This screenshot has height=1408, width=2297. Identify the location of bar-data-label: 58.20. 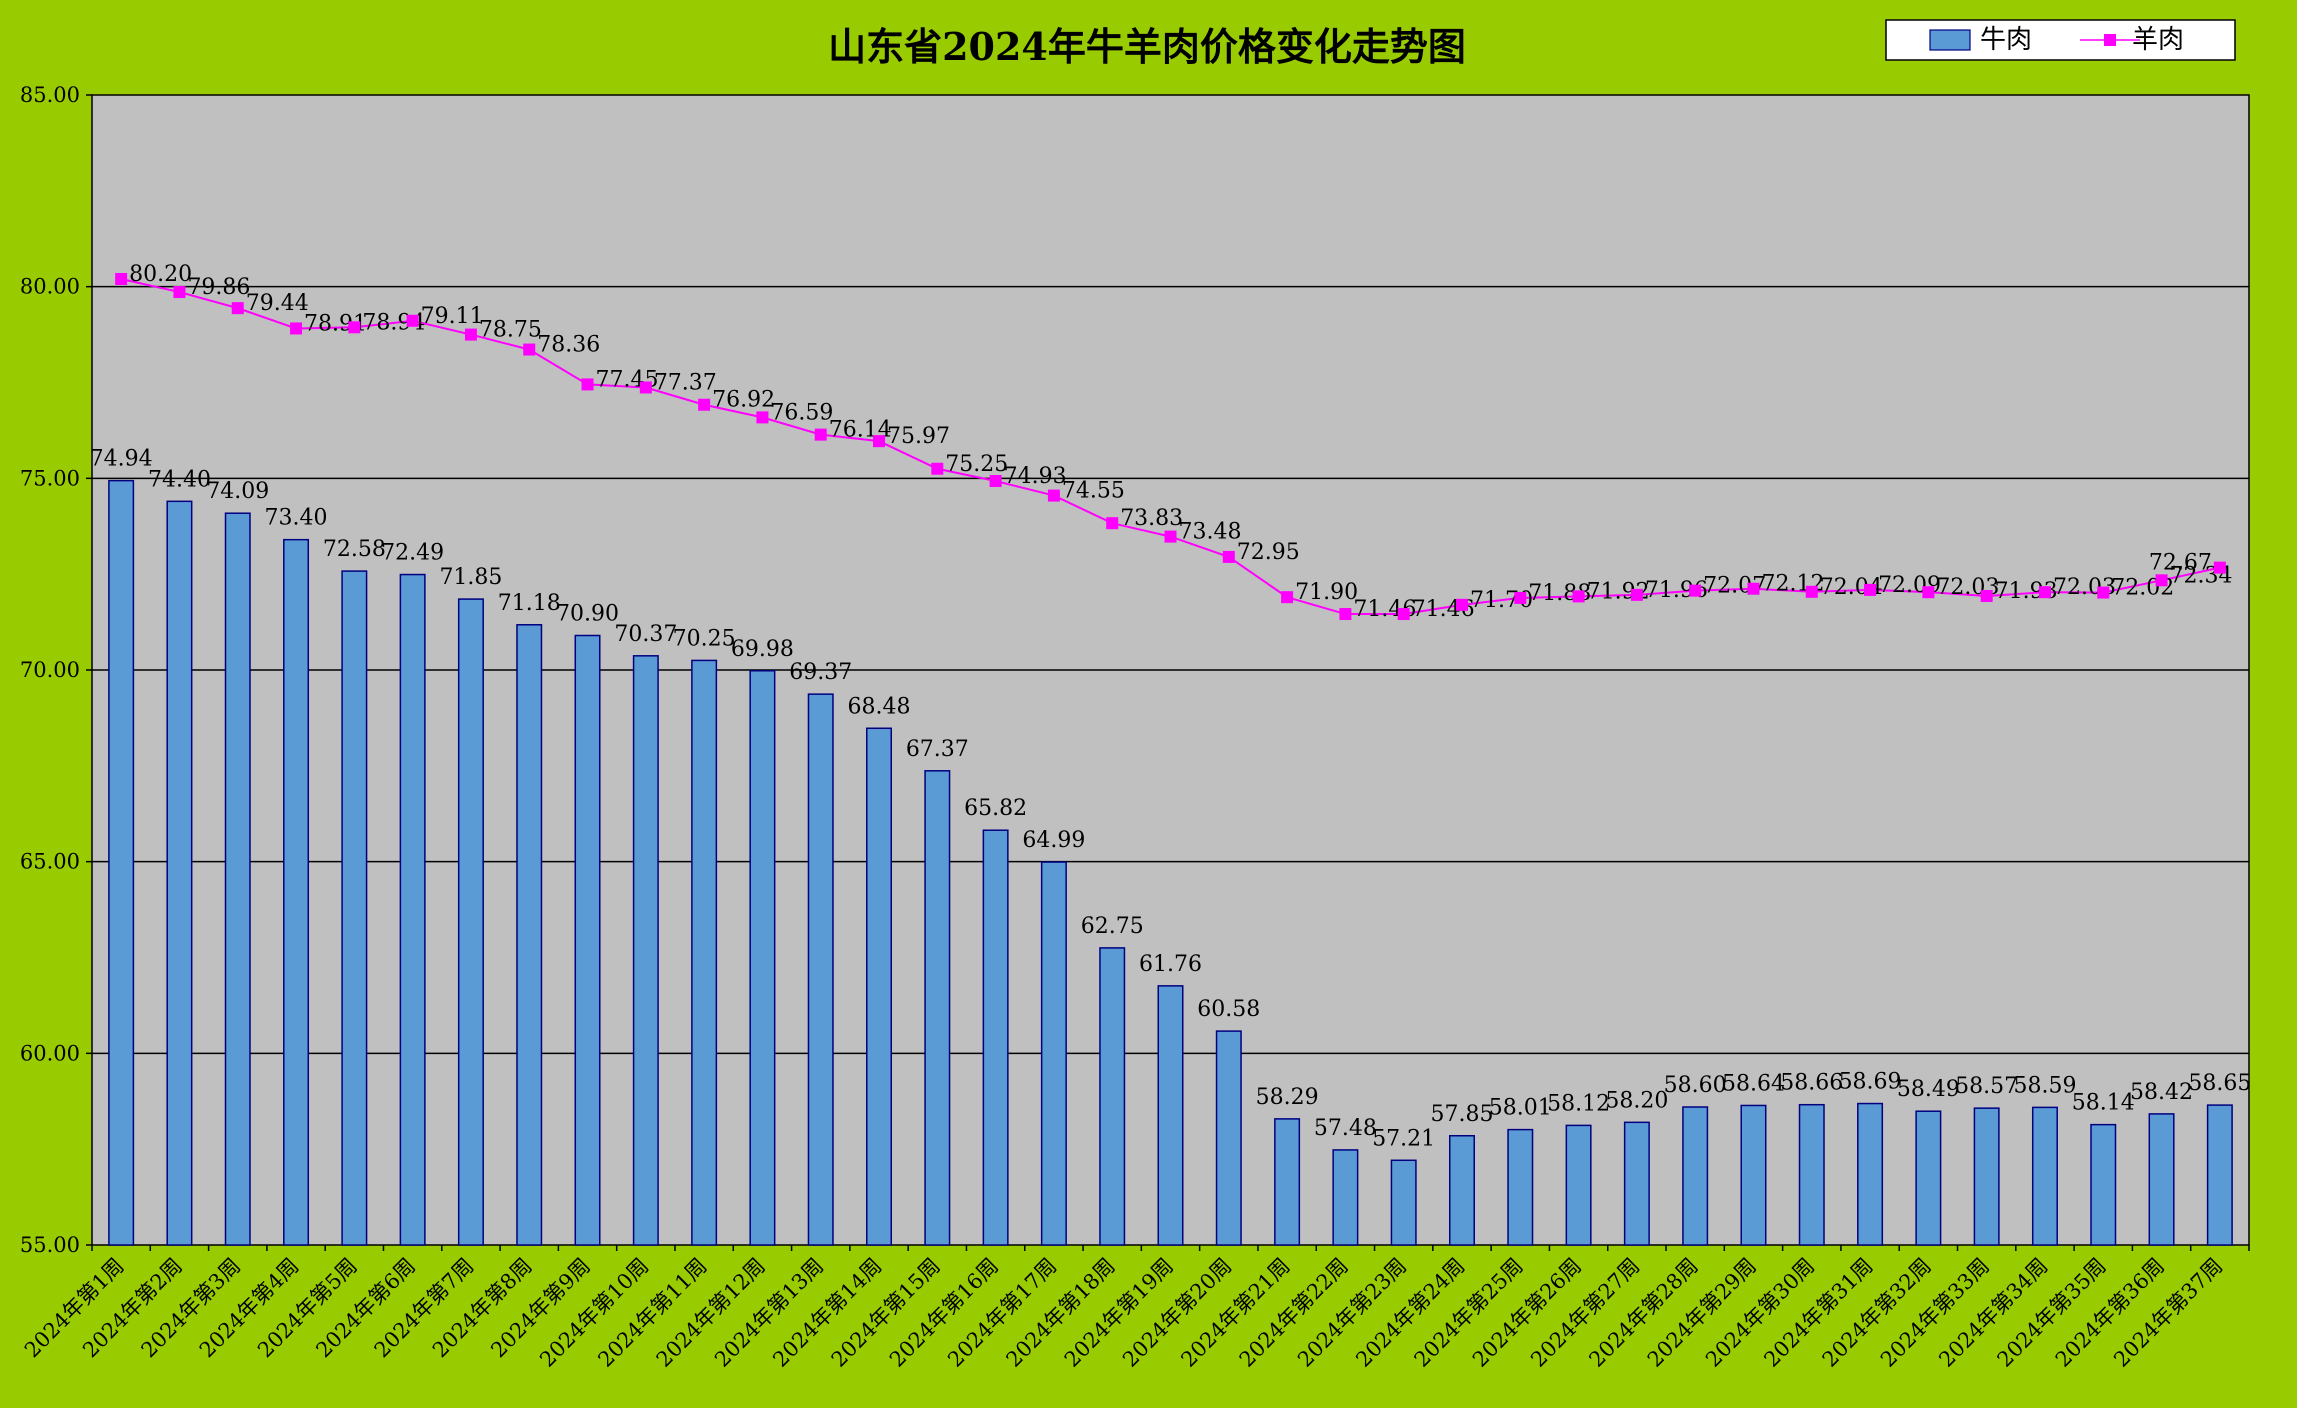
(1636, 1100).